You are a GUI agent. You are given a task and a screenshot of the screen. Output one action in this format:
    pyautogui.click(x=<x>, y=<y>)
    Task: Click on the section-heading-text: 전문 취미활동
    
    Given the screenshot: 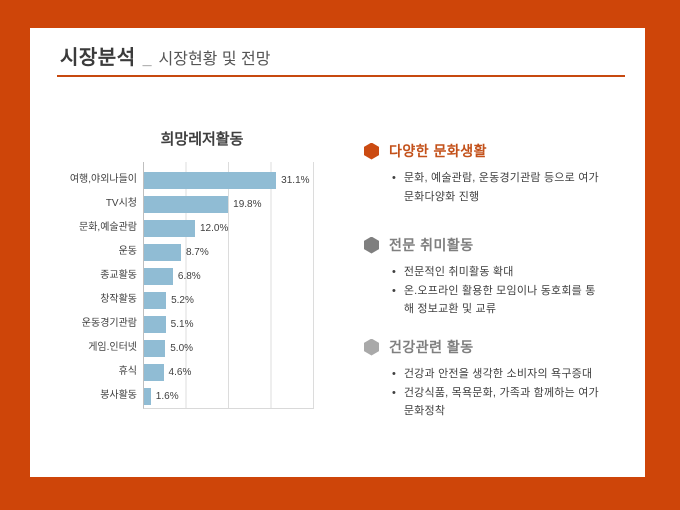 What is the action you would take?
    pyautogui.click(x=431, y=245)
    